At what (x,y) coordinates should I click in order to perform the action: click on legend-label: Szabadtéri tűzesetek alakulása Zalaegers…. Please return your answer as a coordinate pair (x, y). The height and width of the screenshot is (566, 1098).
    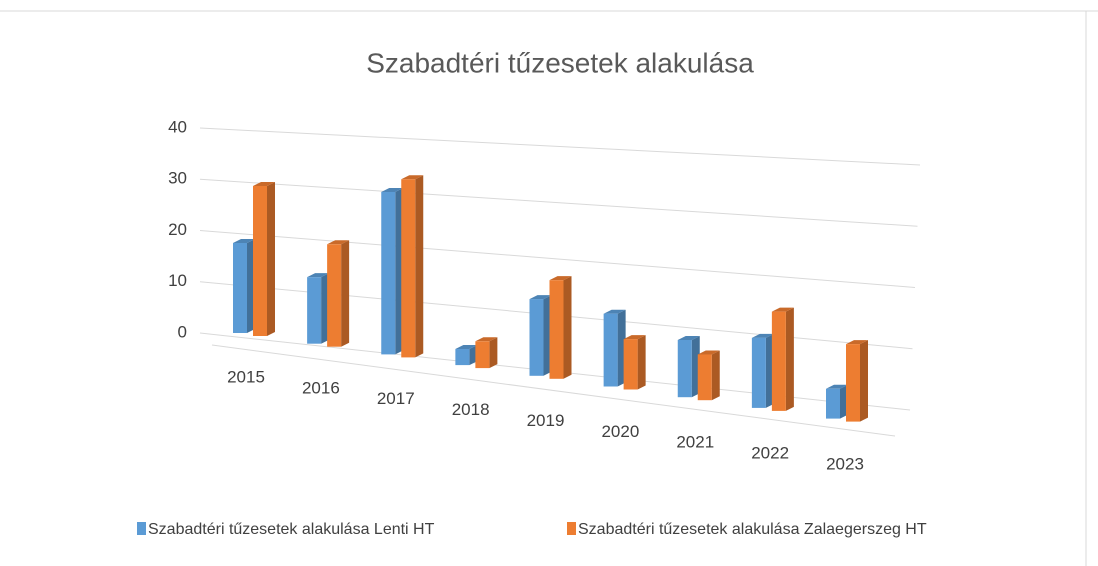
    Looking at the image, I should click on (752, 529).